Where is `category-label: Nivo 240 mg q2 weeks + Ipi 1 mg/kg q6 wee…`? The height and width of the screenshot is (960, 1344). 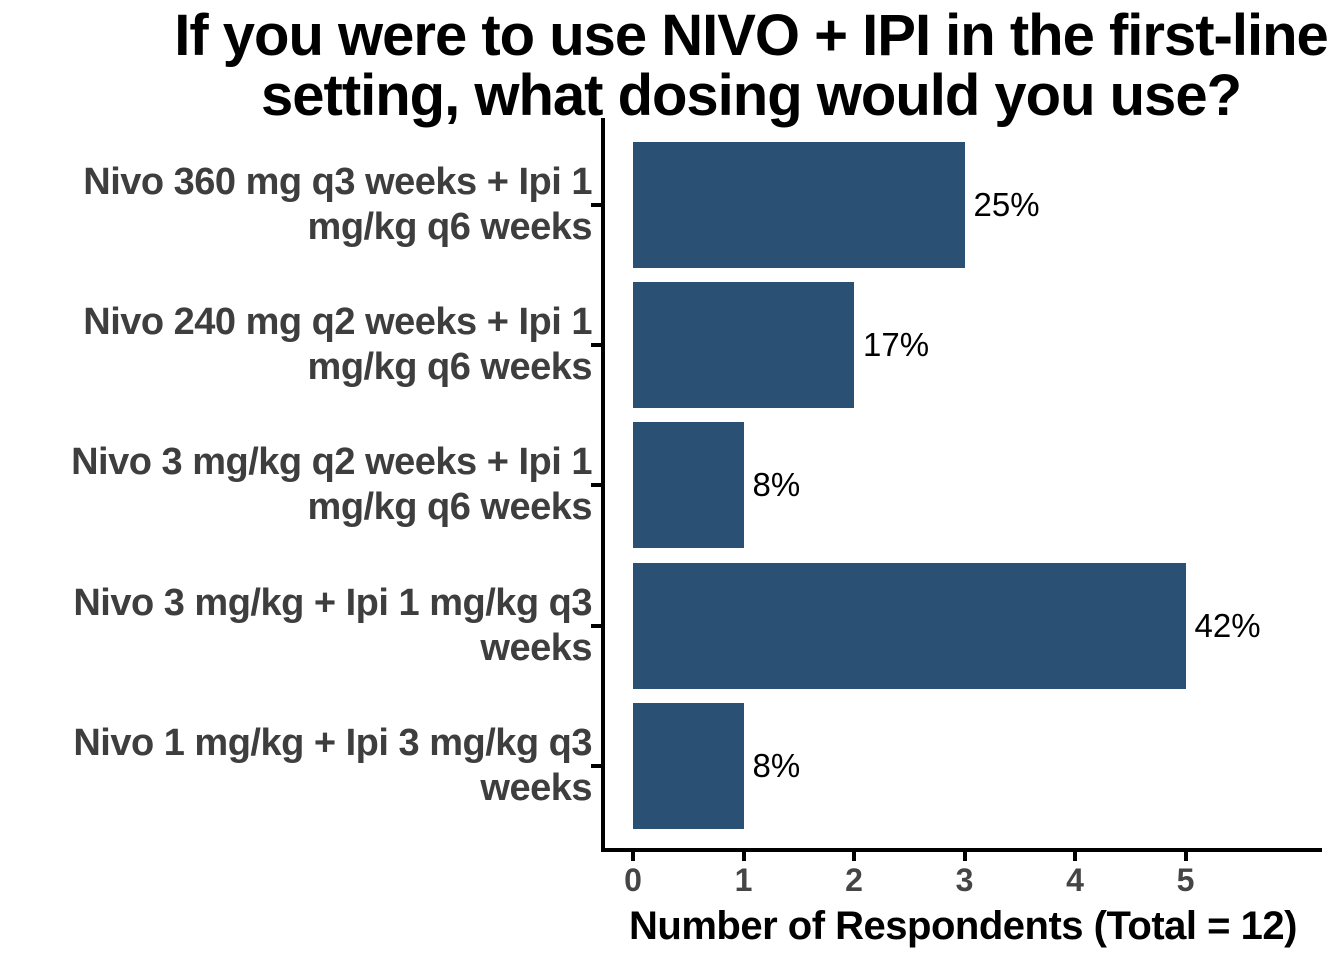
category-label: Nivo 240 mg q2 weeks + Ipi 1 mg/kg q6 wee… is located at coordinates (311, 345).